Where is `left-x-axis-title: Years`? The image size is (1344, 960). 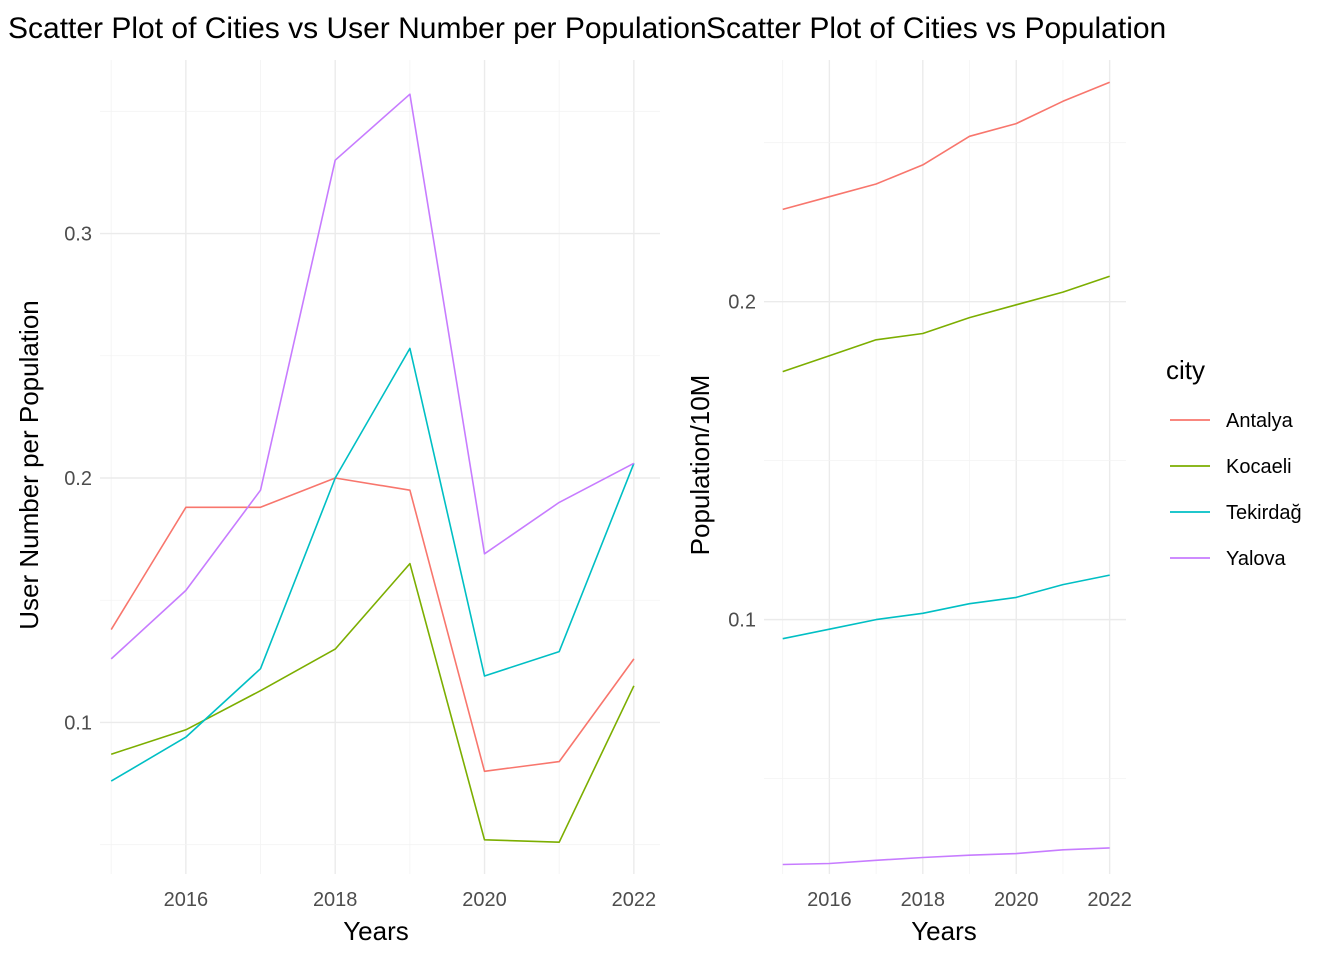
left-x-axis-title: Years is located at coordinates (376, 931).